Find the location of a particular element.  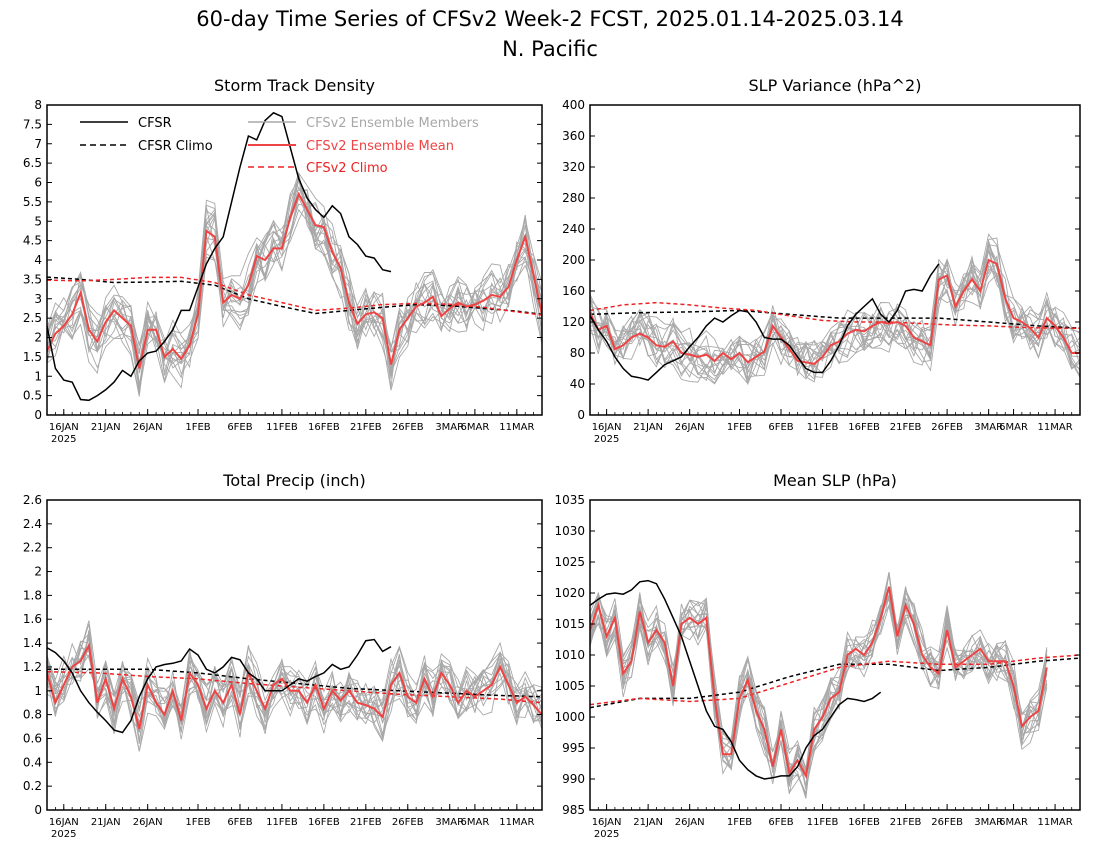

storm-track-density-ytick-label: 6.5 is located at coordinates (32, 163).